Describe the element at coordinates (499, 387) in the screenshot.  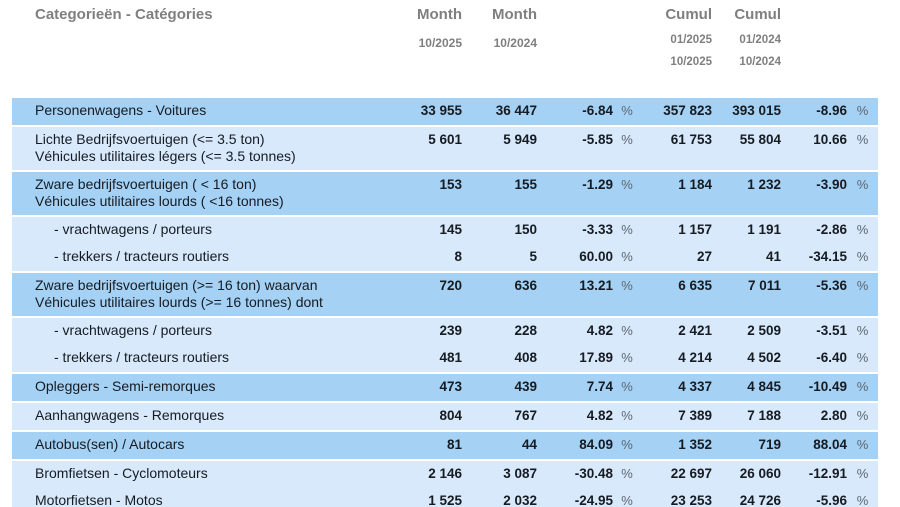
I see `month-previous-value-cell: 439` at that location.